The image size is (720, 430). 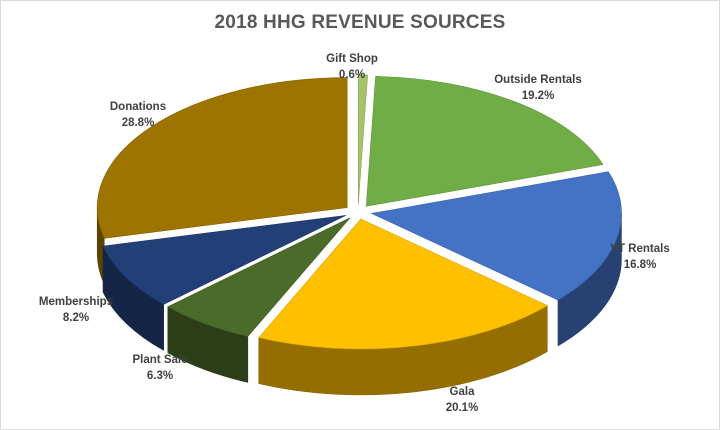 I want to click on data-value-gift-shop: 0.6%, so click(x=352, y=75).